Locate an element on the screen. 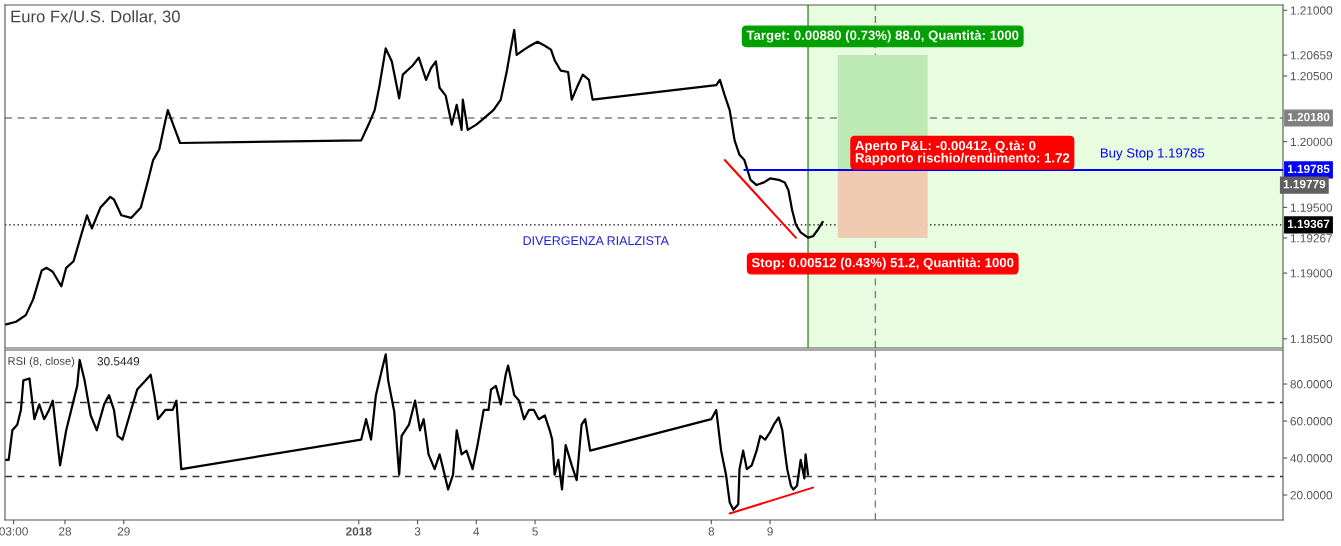 Image resolution: width=1341 pixels, height=546 pixels. y-tick-label: 1.19500 is located at coordinates (1311, 207).